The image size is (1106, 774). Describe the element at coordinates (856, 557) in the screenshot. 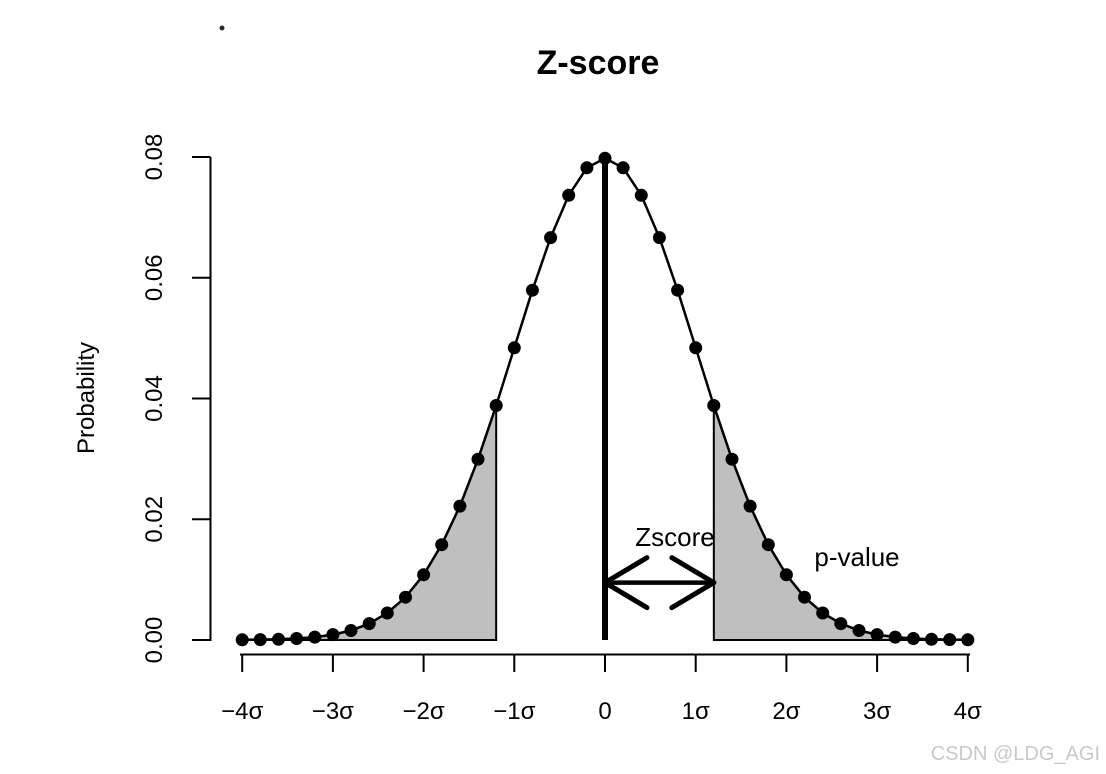

I see `p-value-annotation-label: p-value` at that location.